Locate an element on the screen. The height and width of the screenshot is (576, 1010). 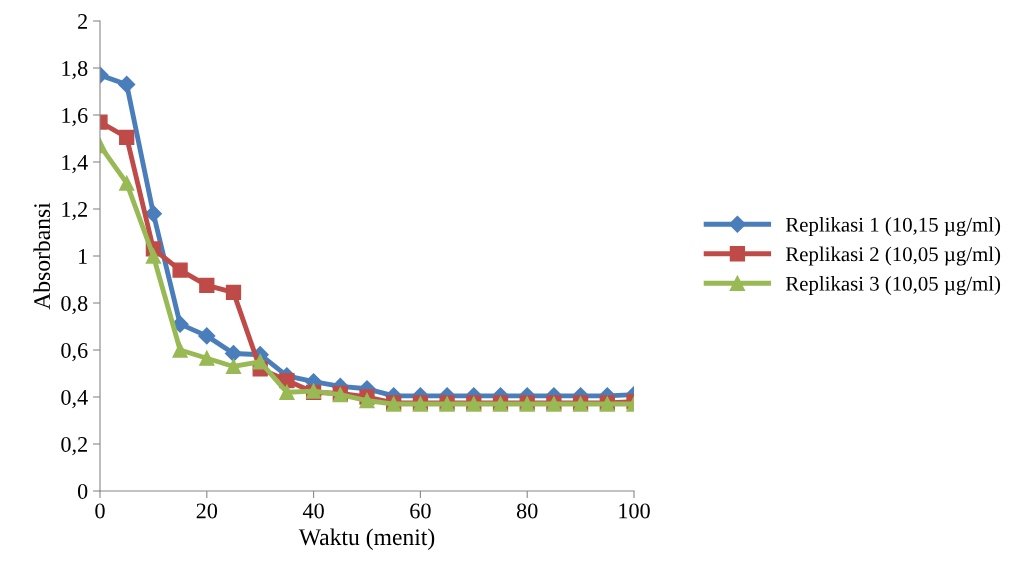
y-tick-label: 1,4 is located at coordinates (75, 164).